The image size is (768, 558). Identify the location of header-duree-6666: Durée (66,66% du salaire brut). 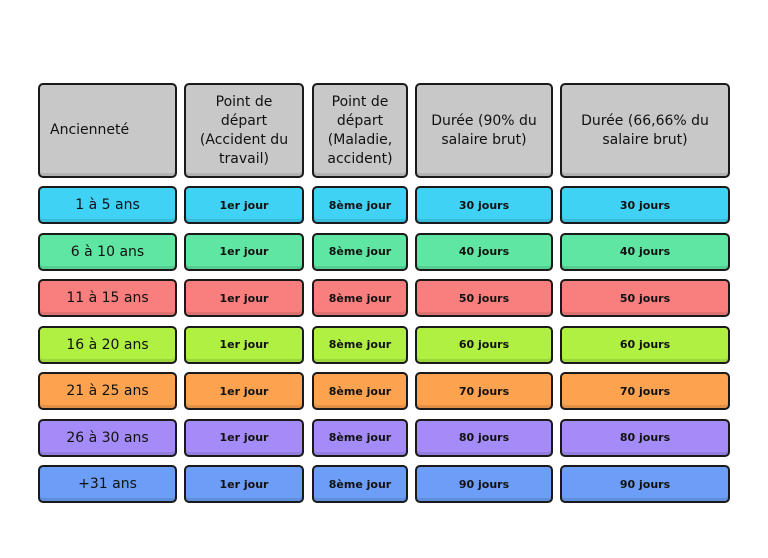
(645, 130).